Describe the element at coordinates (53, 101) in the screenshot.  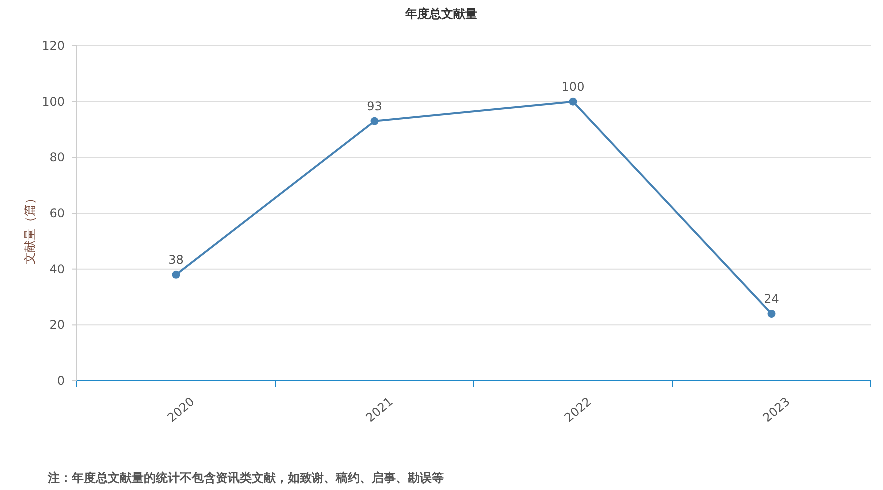
I see `y-tick-label: 100` at that location.